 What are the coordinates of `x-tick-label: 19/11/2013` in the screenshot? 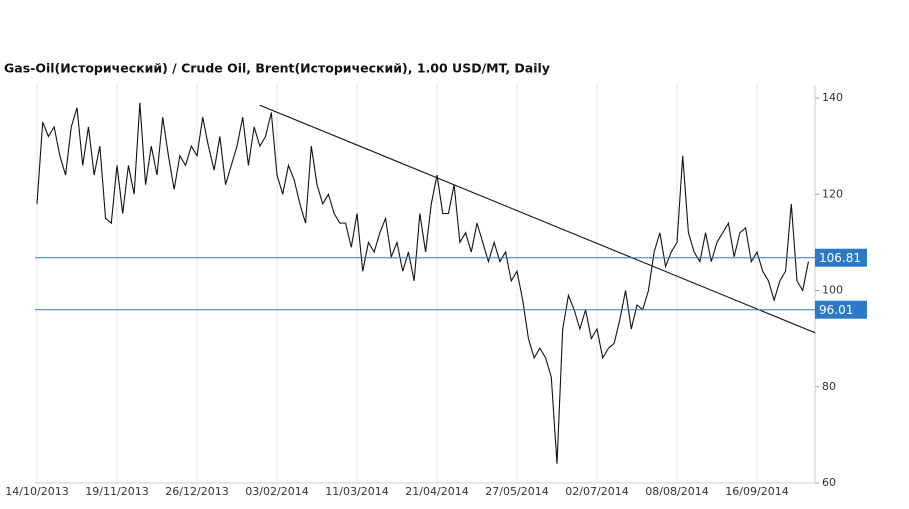 It's located at (116, 491).